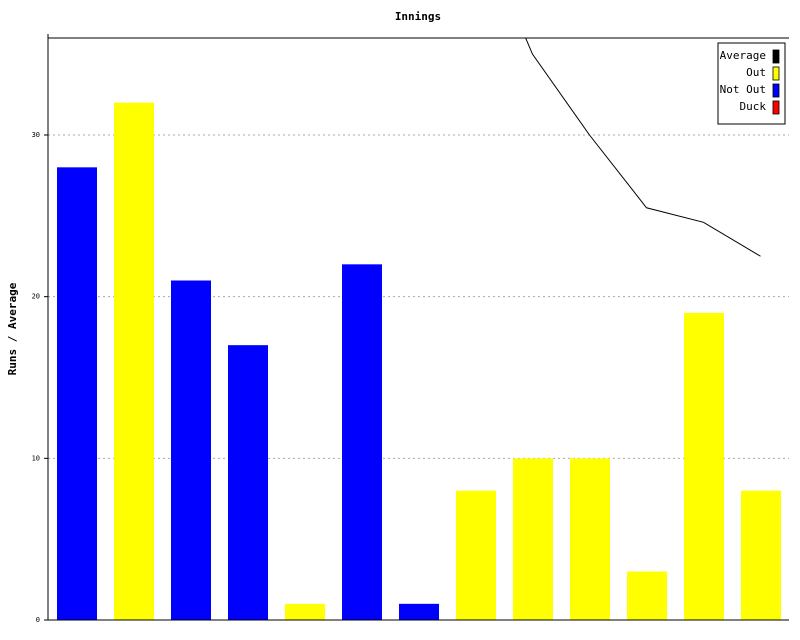 This screenshot has height=640, width=800. I want to click on average-line, so click(643, 147).